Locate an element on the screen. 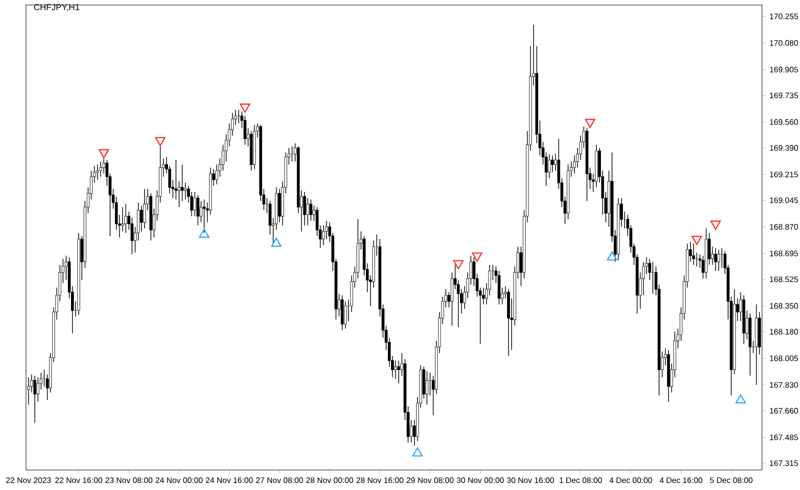 This screenshot has height=490, width=800. y-tick-label: 168.525 is located at coordinates (784, 279).